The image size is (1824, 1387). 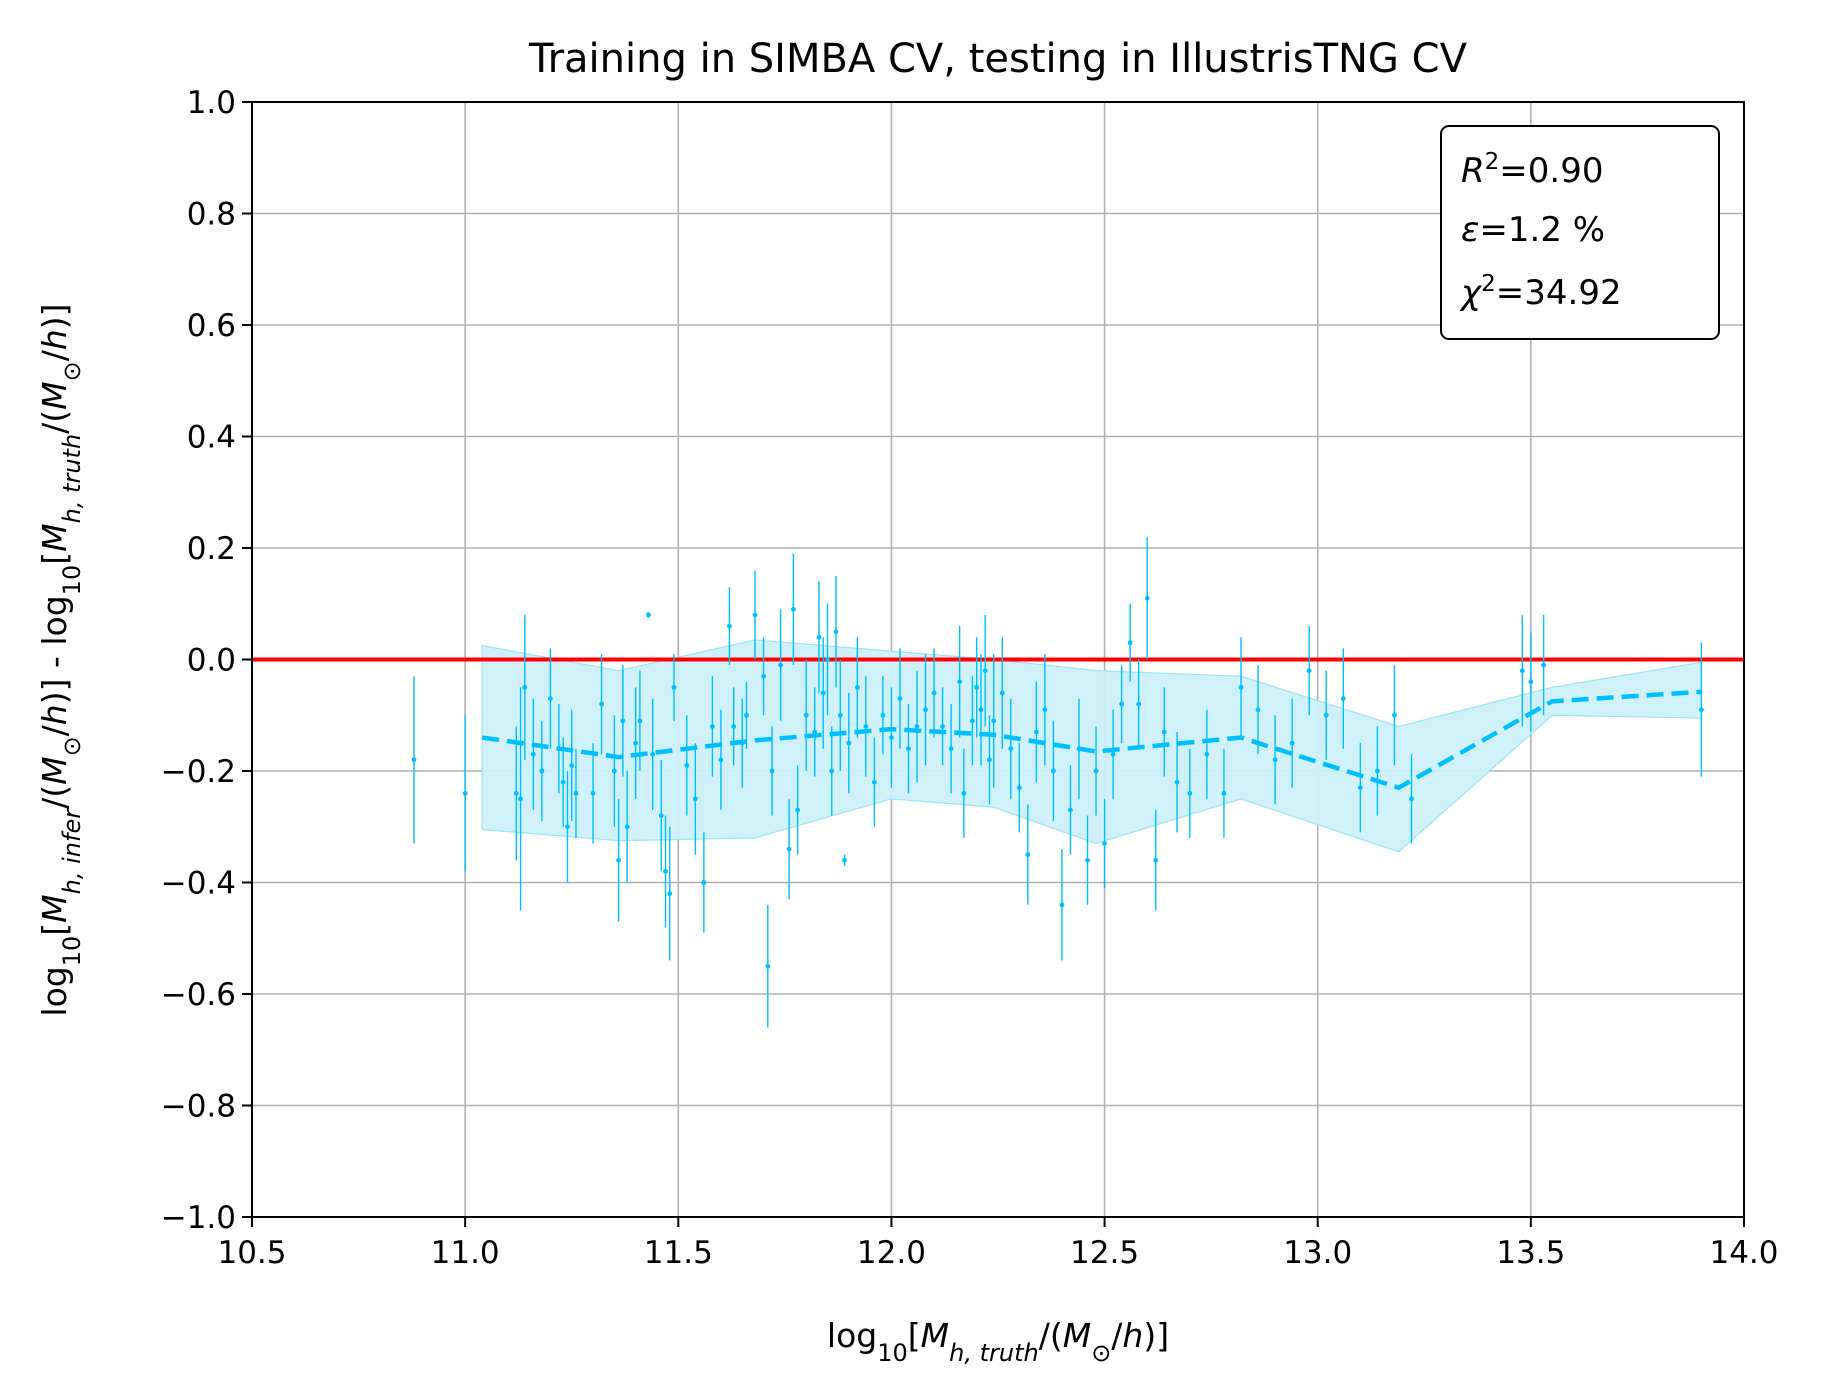 What do you see at coordinates (211, 215) in the screenshot?
I see `y-tick-label: 0.8` at bounding box center [211, 215].